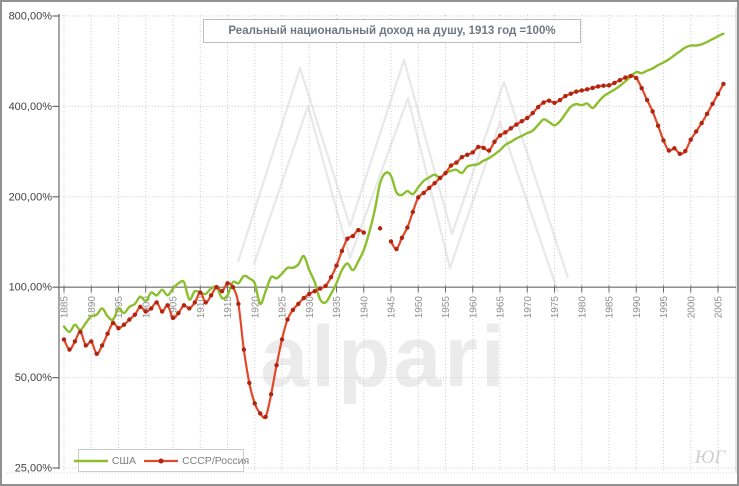 This screenshot has width=739, height=486. I want to click on x-tick-label: 1905, so click(174, 307).